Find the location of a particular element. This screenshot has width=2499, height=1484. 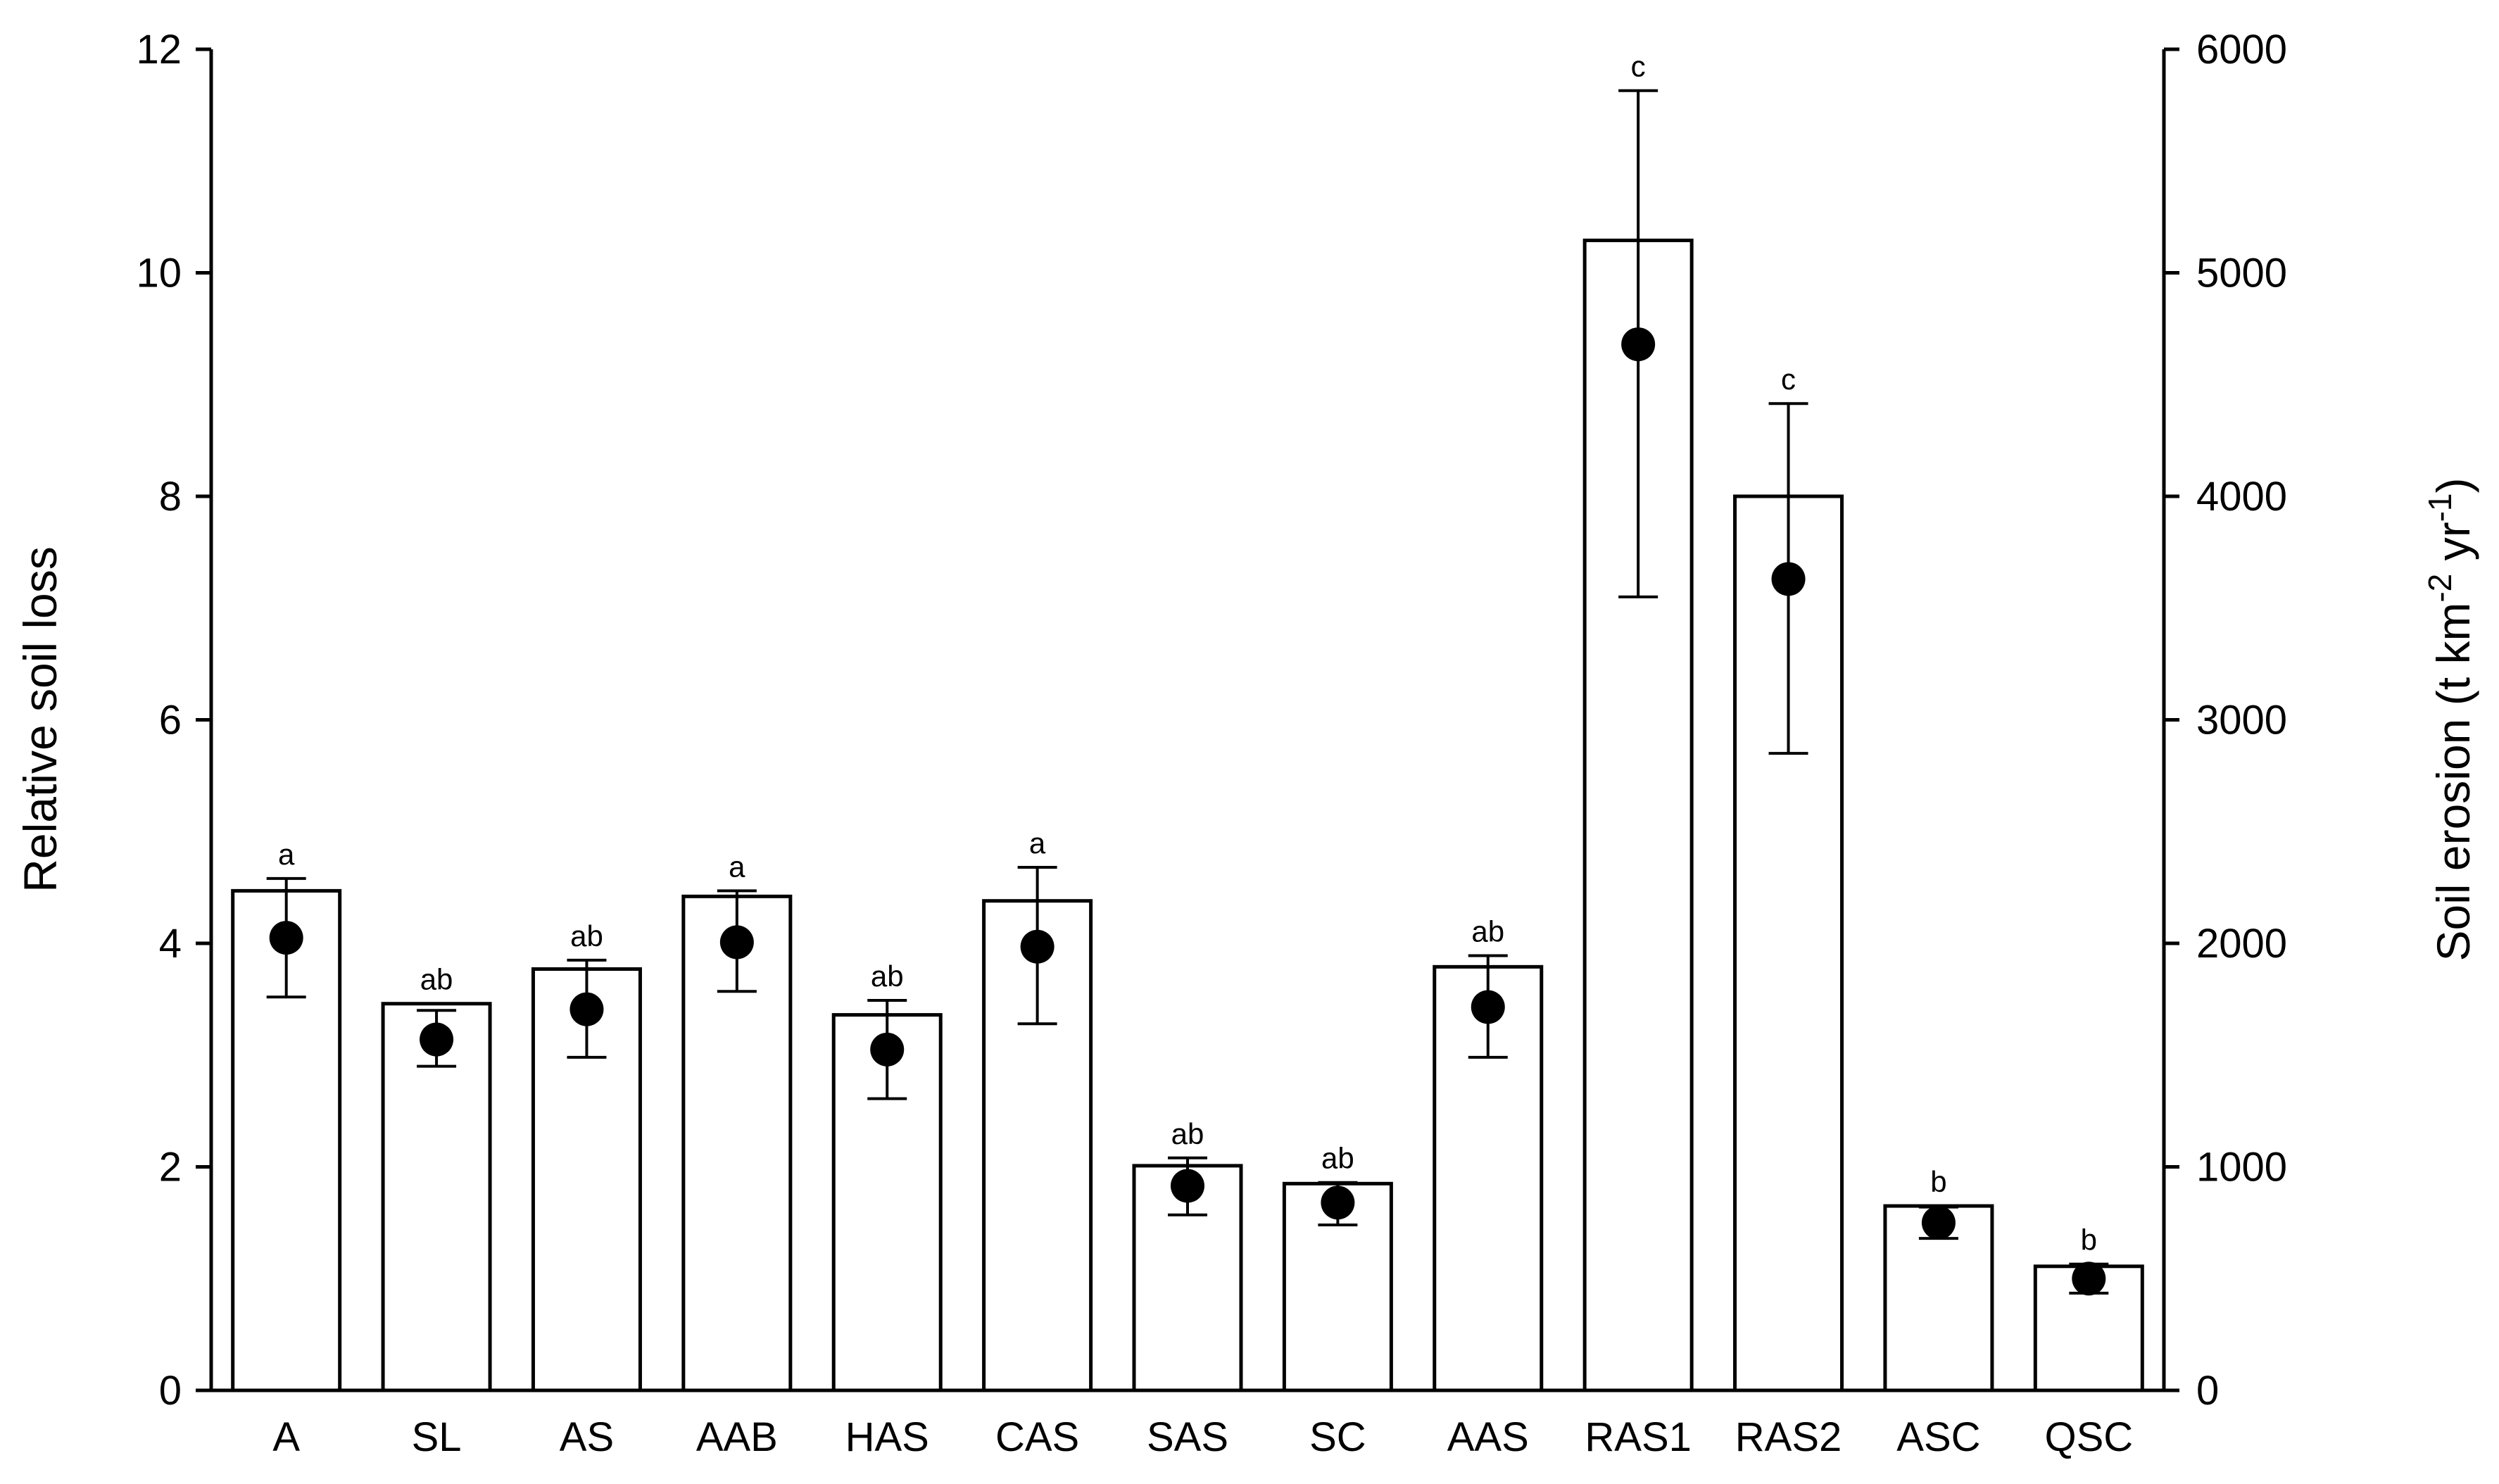

y2-tick-label: 6000 is located at coordinates (2241, 50).